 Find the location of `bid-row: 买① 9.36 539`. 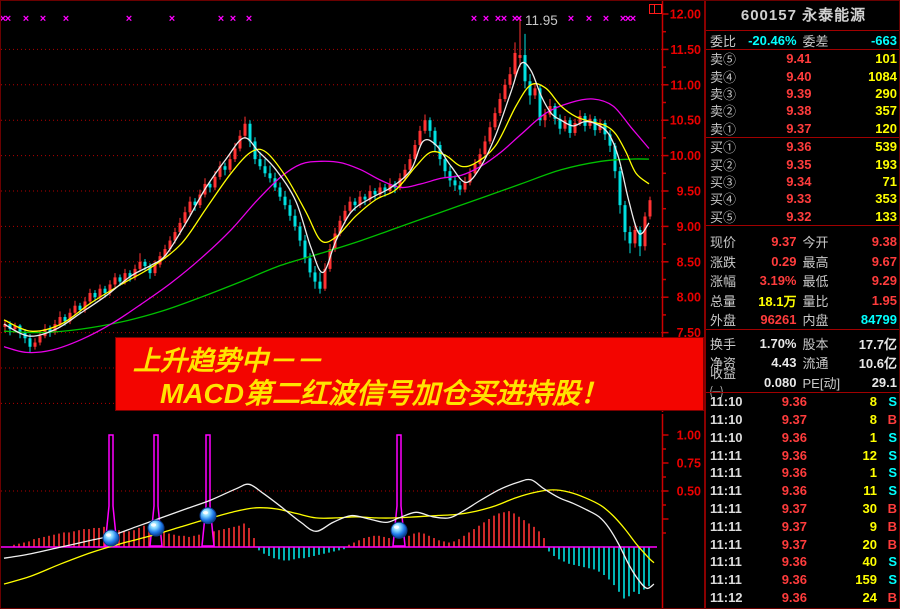

bid-row: 买① 9.36 539 is located at coordinates (802, 146).